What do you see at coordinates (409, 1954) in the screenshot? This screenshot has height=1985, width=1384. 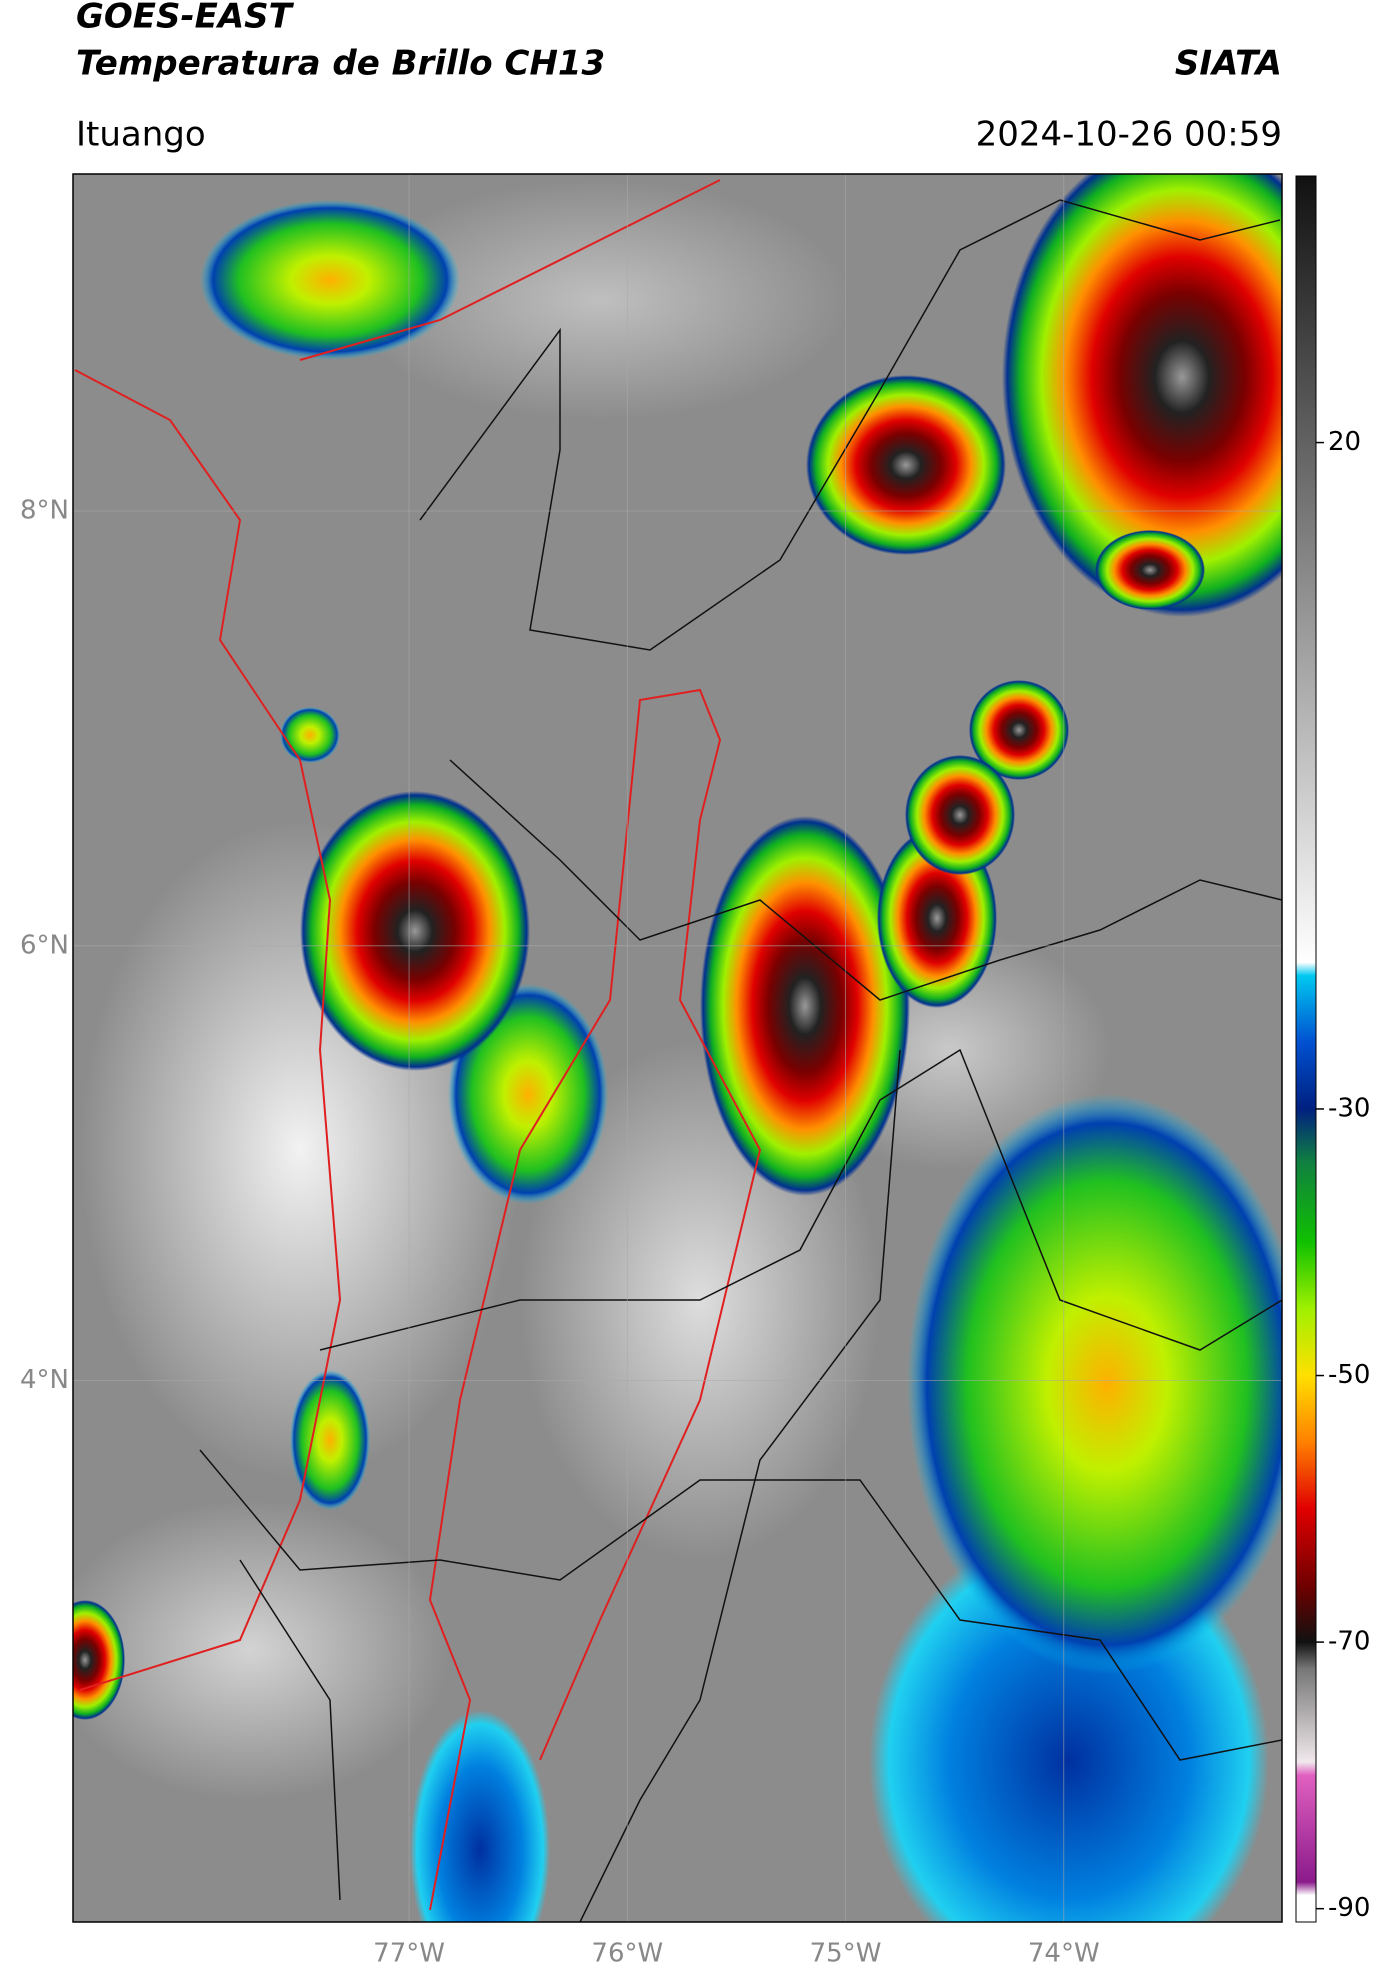 I see `lon-label: 77°W` at bounding box center [409, 1954].